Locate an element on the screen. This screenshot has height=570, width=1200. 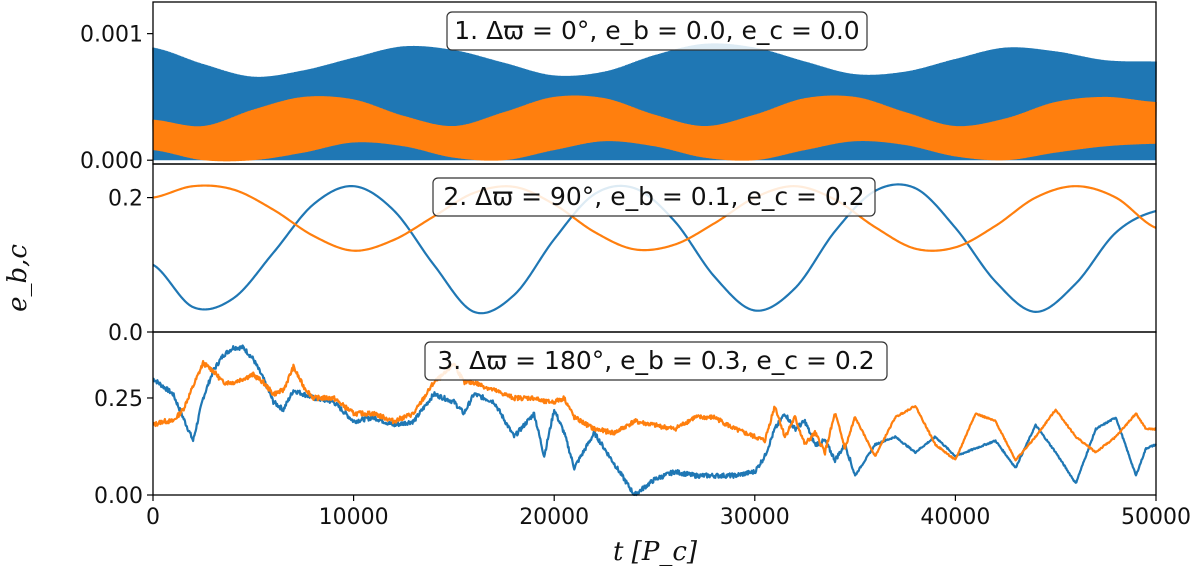
y-axis-label: e_b,c is located at coordinates (18, 278).